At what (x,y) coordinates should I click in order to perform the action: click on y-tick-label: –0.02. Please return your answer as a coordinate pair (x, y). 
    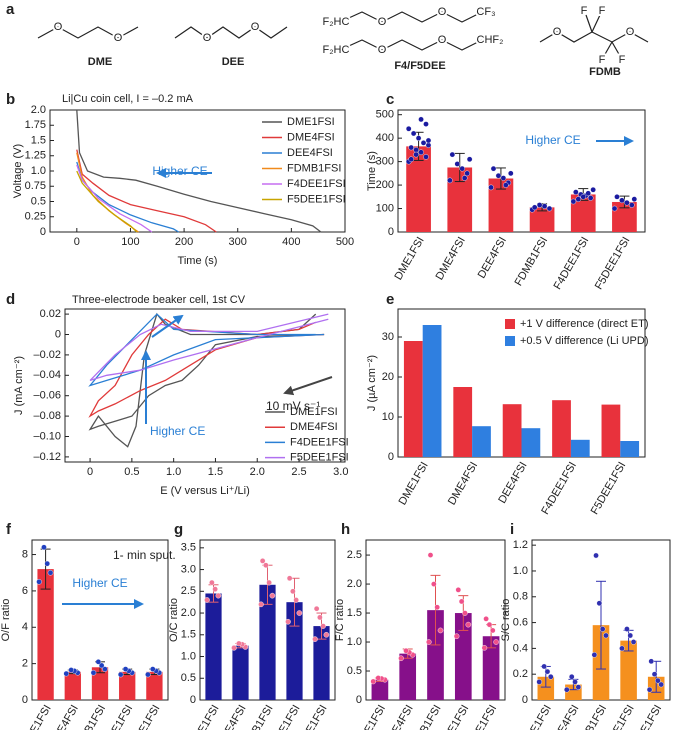
    Looking at the image, I should click on (47, 355).